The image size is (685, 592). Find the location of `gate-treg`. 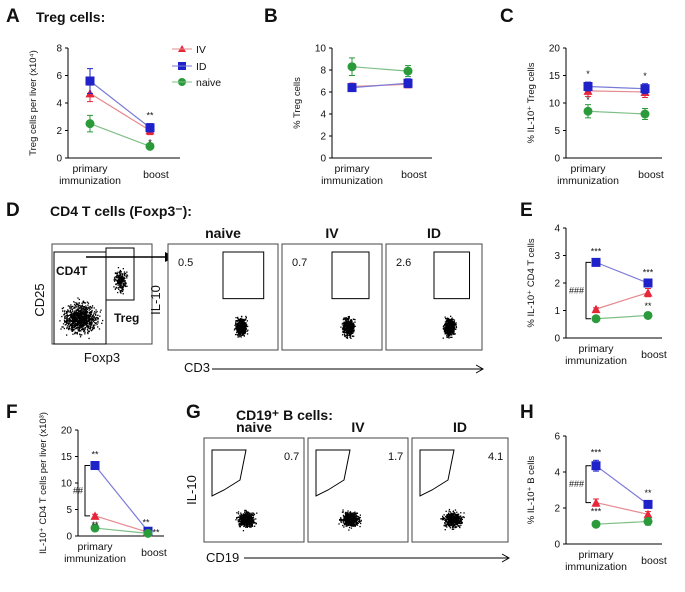

gate-treg is located at coordinates (120, 274).